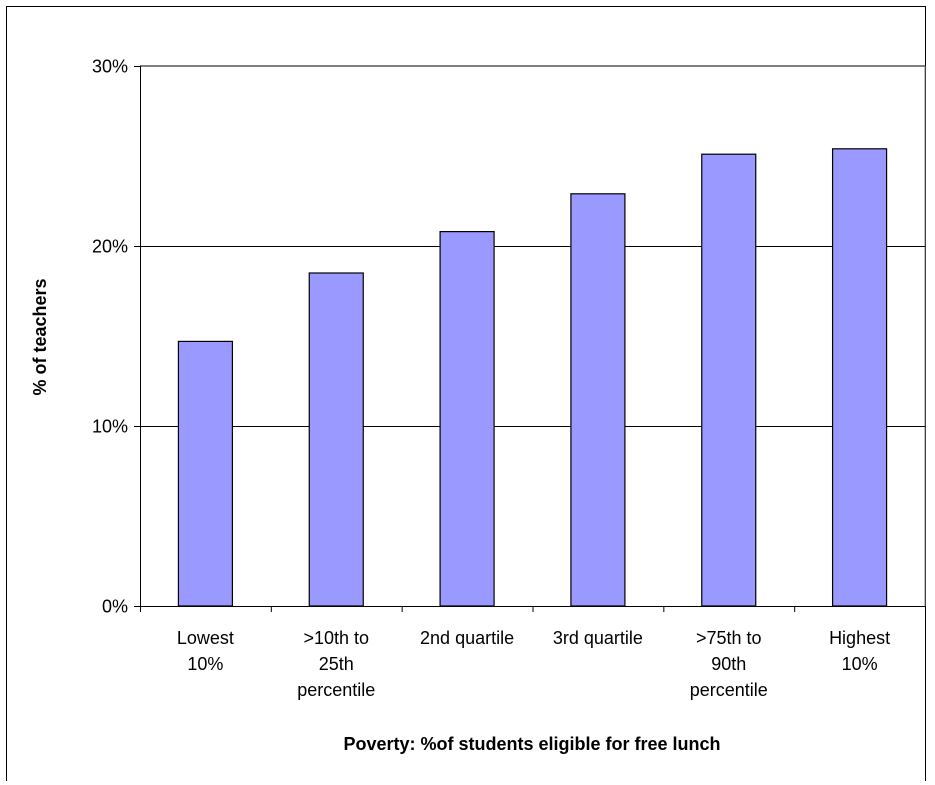 The image size is (935, 785). What do you see at coordinates (205, 651) in the screenshot?
I see `x-tick-label: Lowest 10%` at bounding box center [205, 651].